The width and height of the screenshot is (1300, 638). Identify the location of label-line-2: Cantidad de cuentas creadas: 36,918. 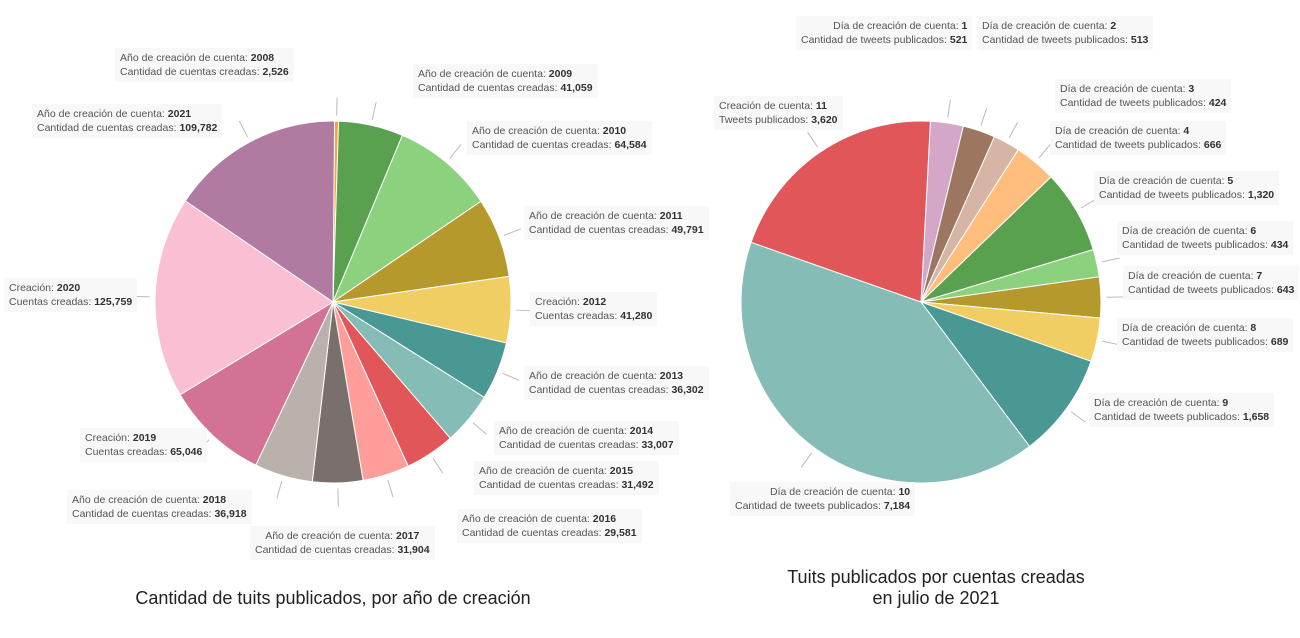
(159, 514).